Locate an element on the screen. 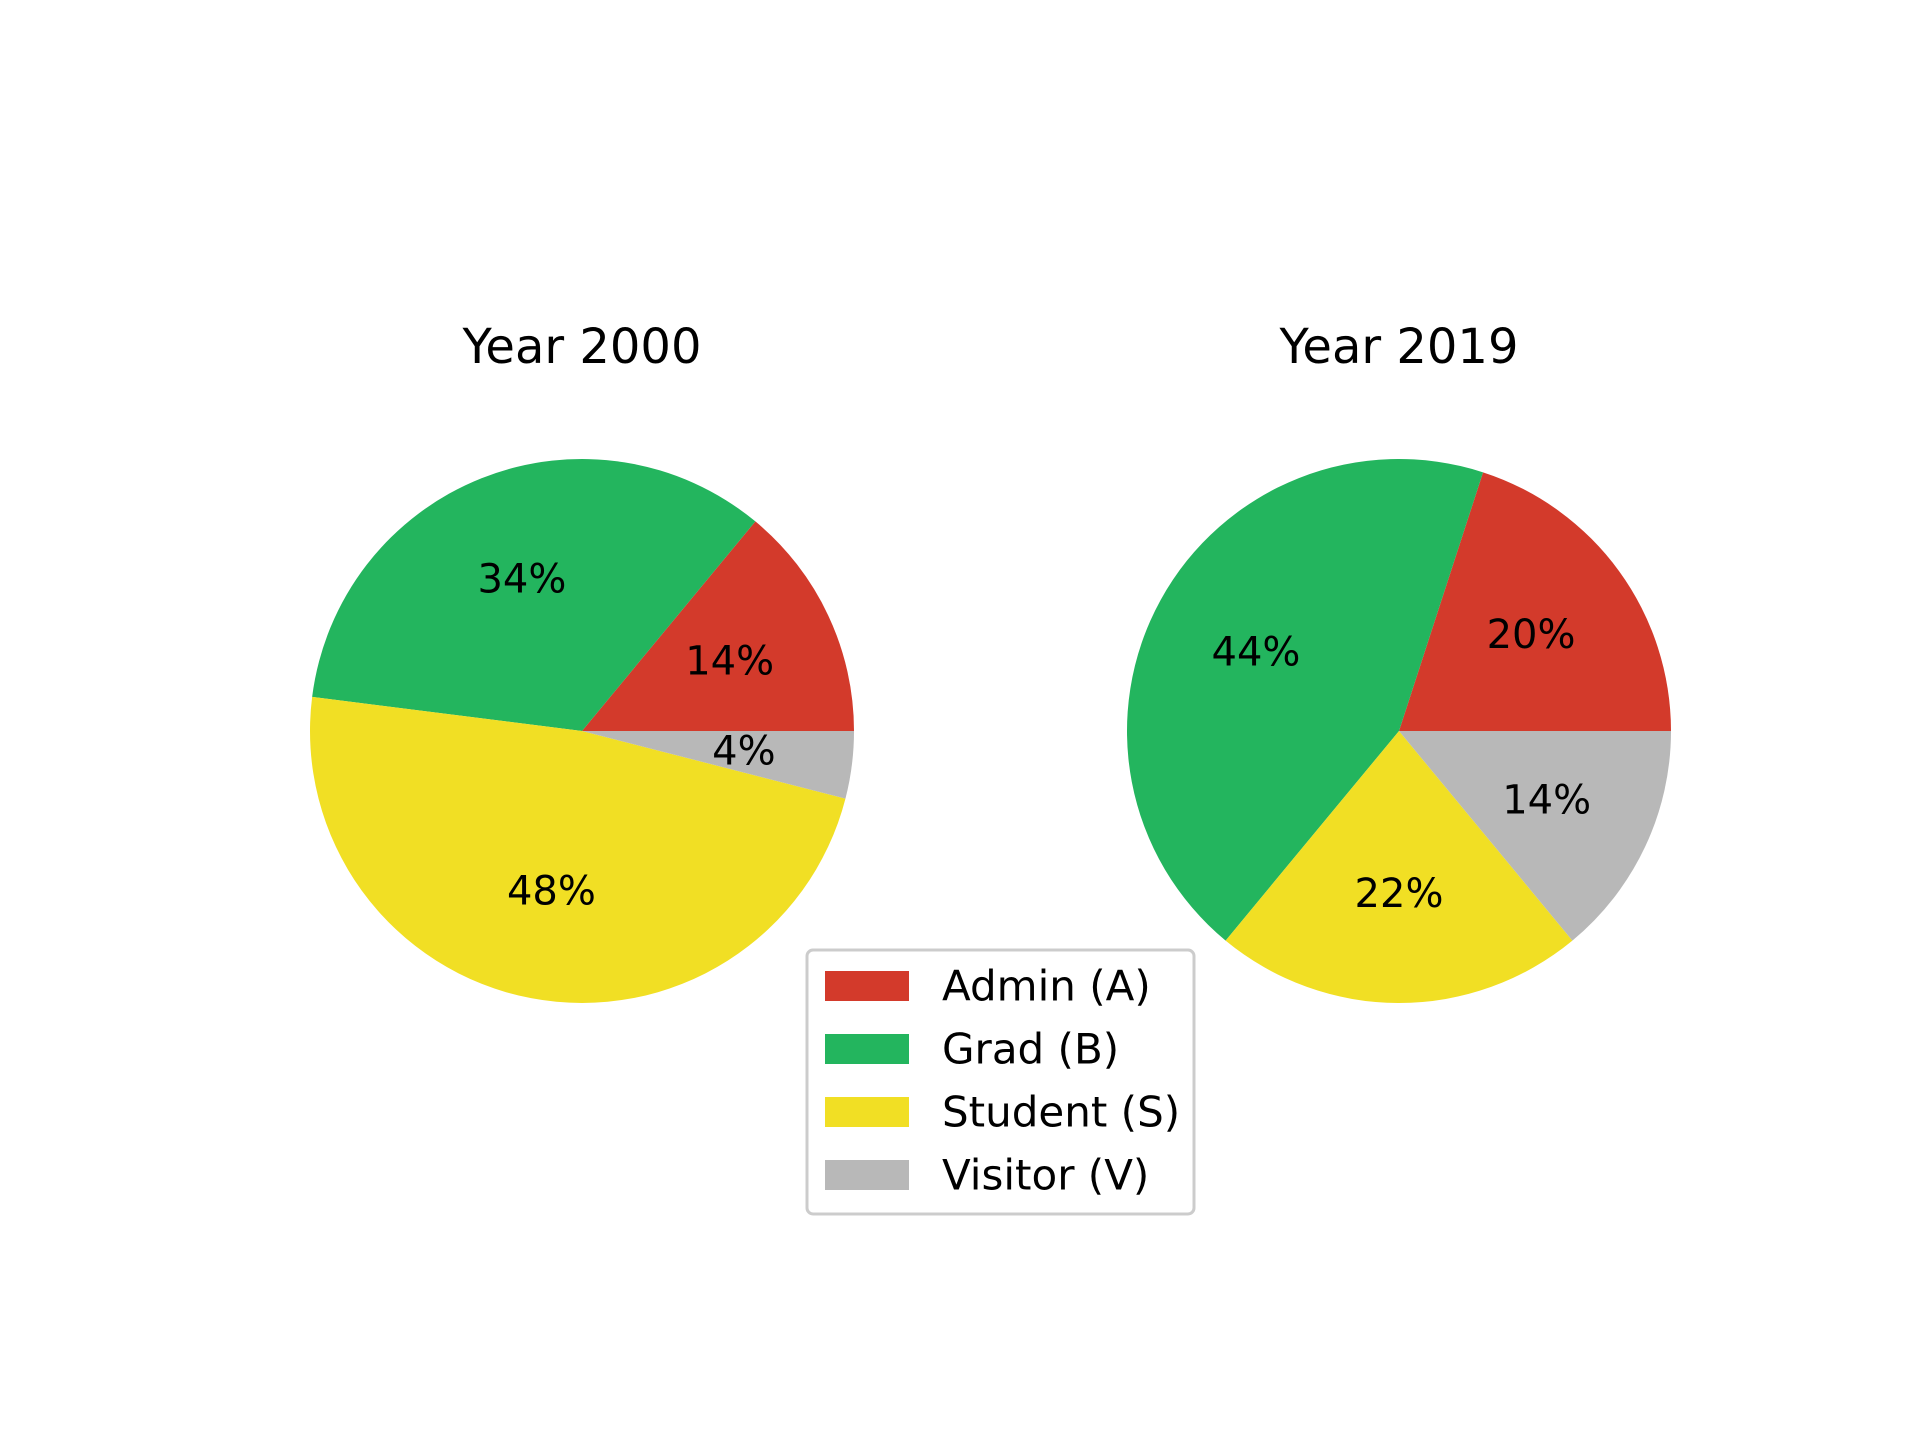 The height and width of the screenshot is (1445, 1920). legend-label: Student (S) is located at coordinates (1061, 1112).